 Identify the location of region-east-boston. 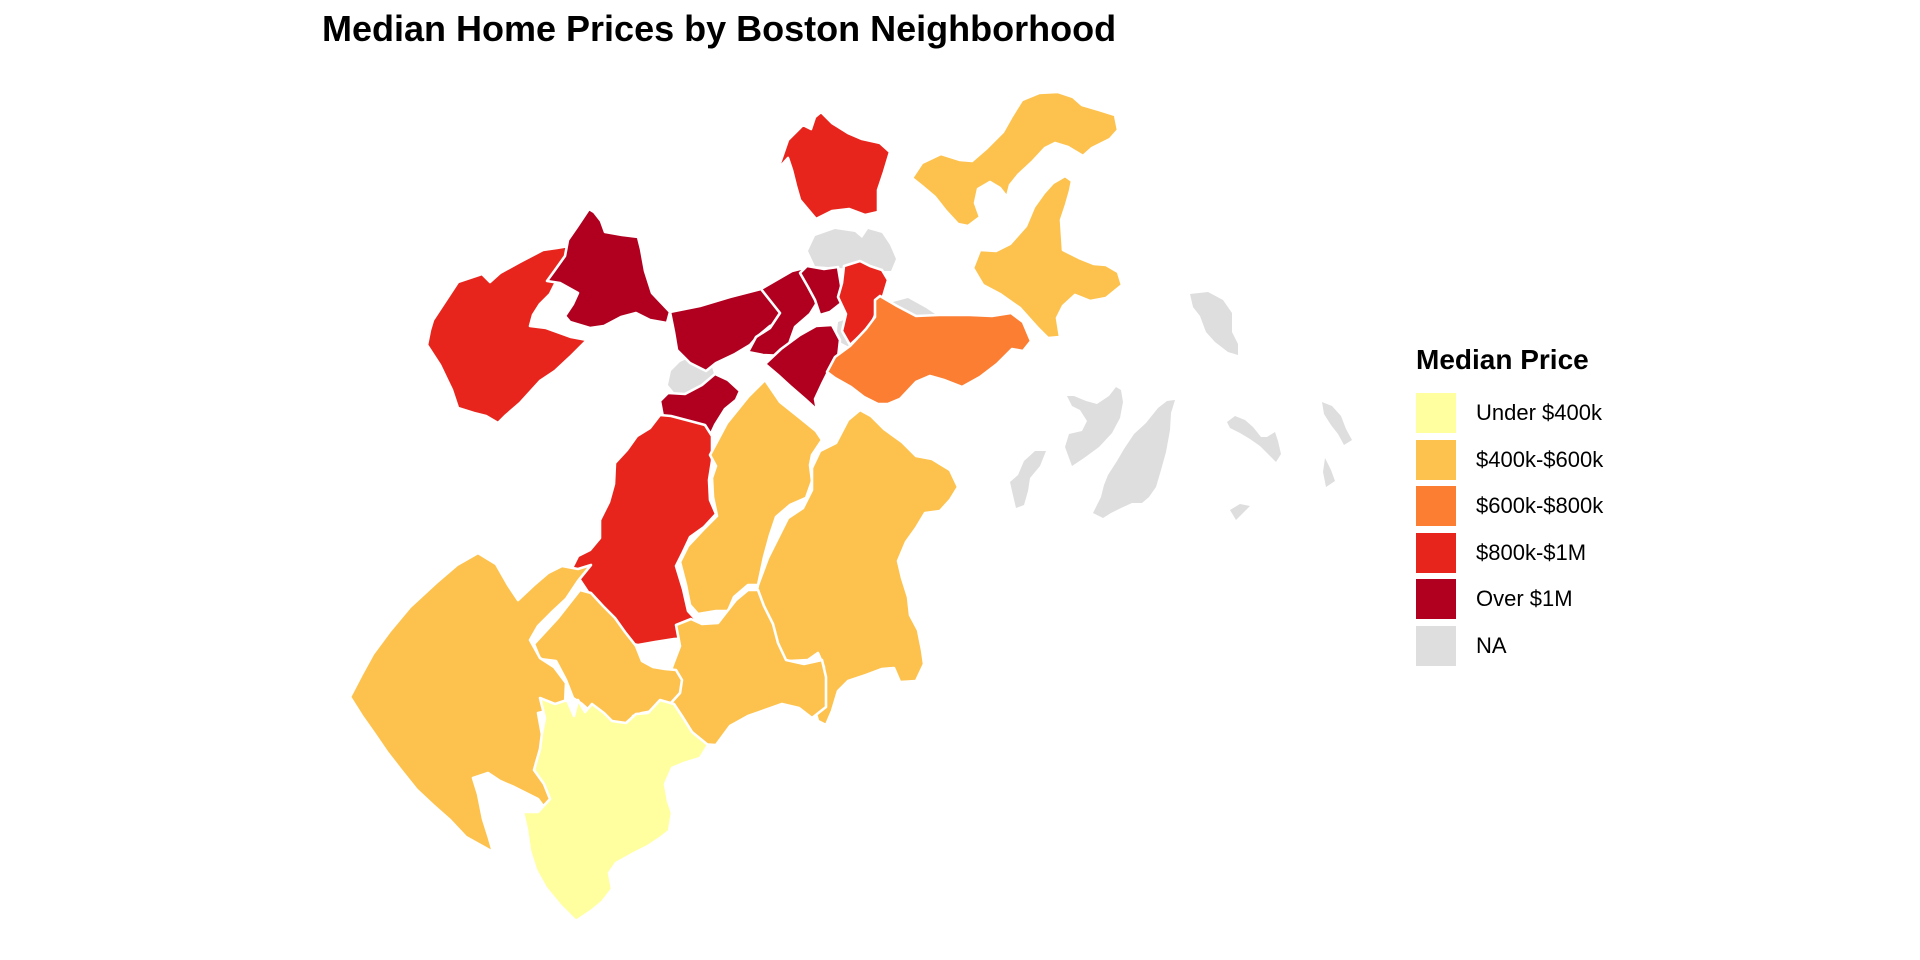
(1017, 215).